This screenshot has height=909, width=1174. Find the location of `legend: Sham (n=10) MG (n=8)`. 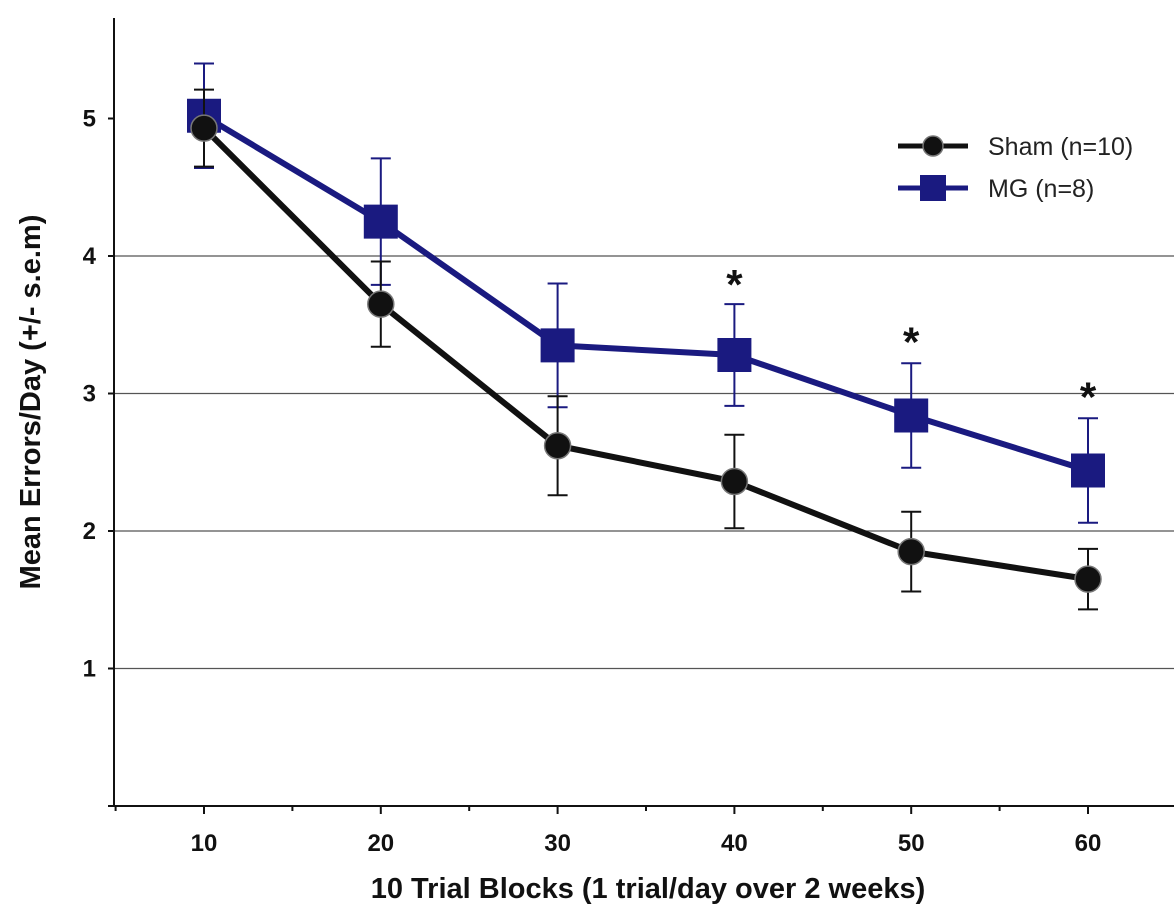

legend: Sham (n=10) MG (n=8) is located at coordinates (1015, 168).